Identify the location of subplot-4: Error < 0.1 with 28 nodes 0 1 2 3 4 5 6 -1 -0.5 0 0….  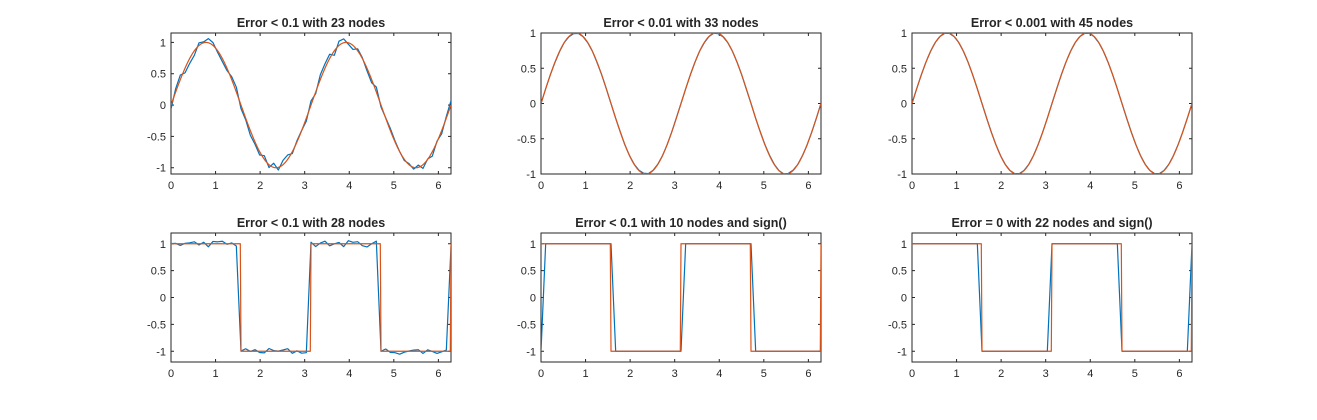
(299, 298).